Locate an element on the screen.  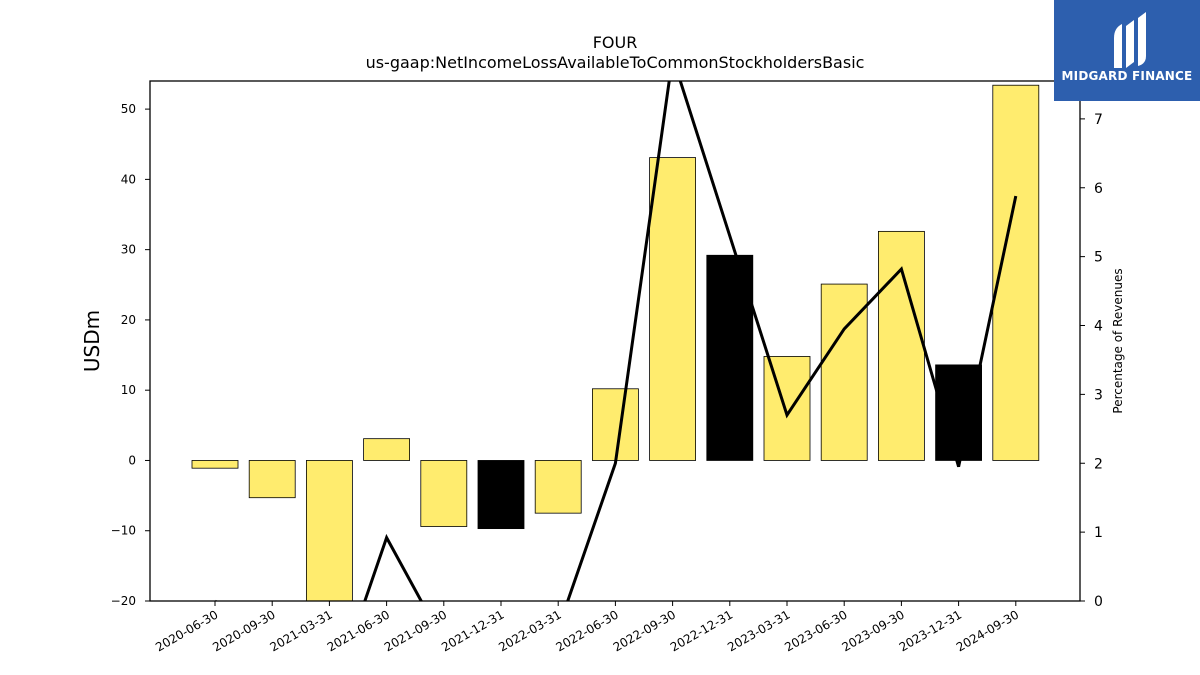
y-axis-label: USDm is located at coordinates (92, 341).